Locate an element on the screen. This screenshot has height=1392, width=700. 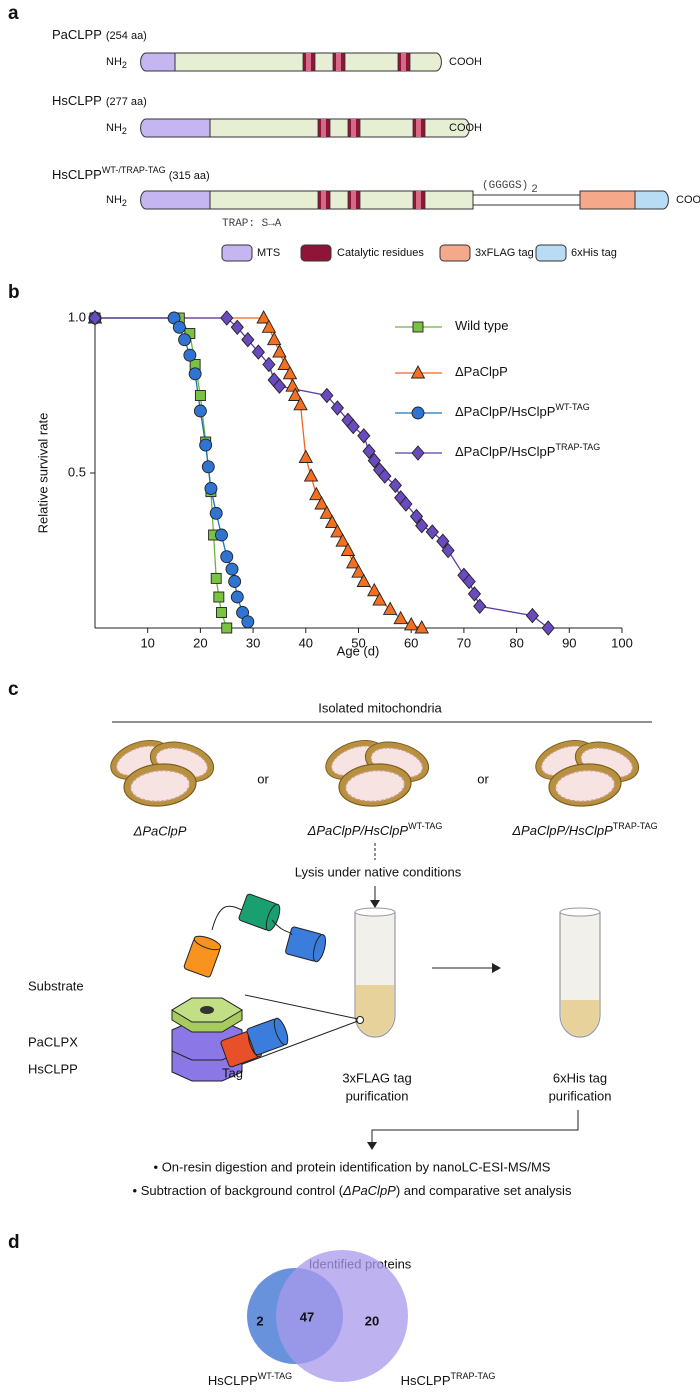
construct-name: PaCLPP is located at coordinates (77, 34).